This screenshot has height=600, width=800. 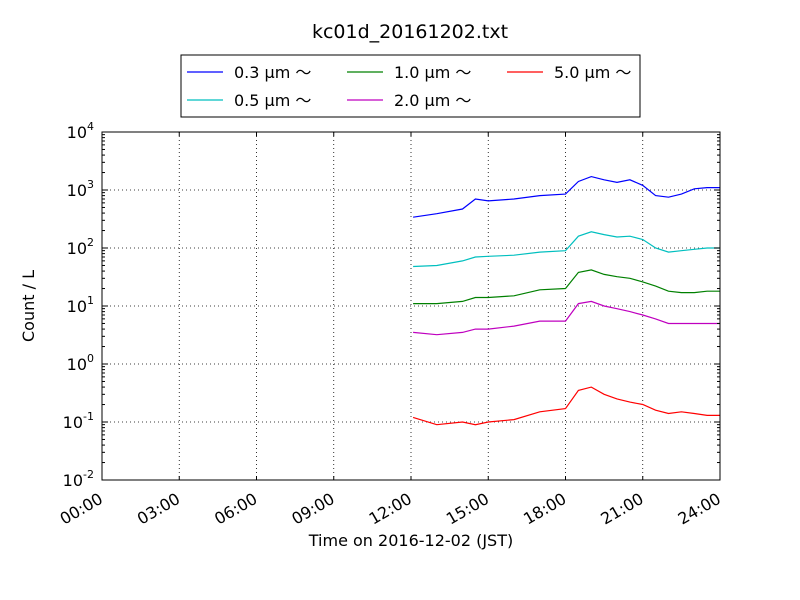 I want to click on legend-entry: 5.0 μm ～, so click(x=569, y=72).